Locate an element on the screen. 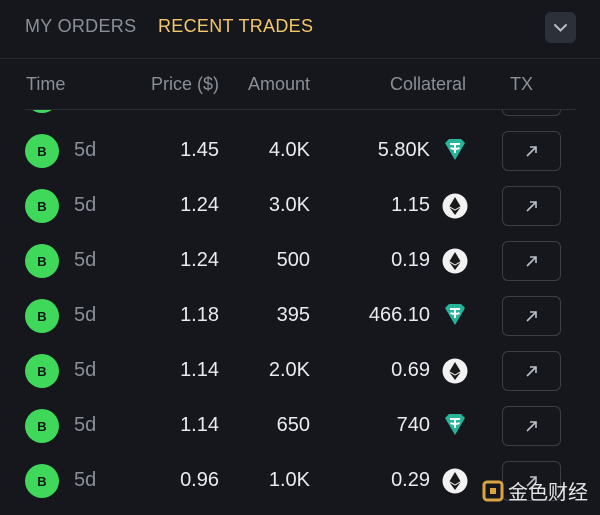  amount: 3.0K is located at coordinates (289, 205).